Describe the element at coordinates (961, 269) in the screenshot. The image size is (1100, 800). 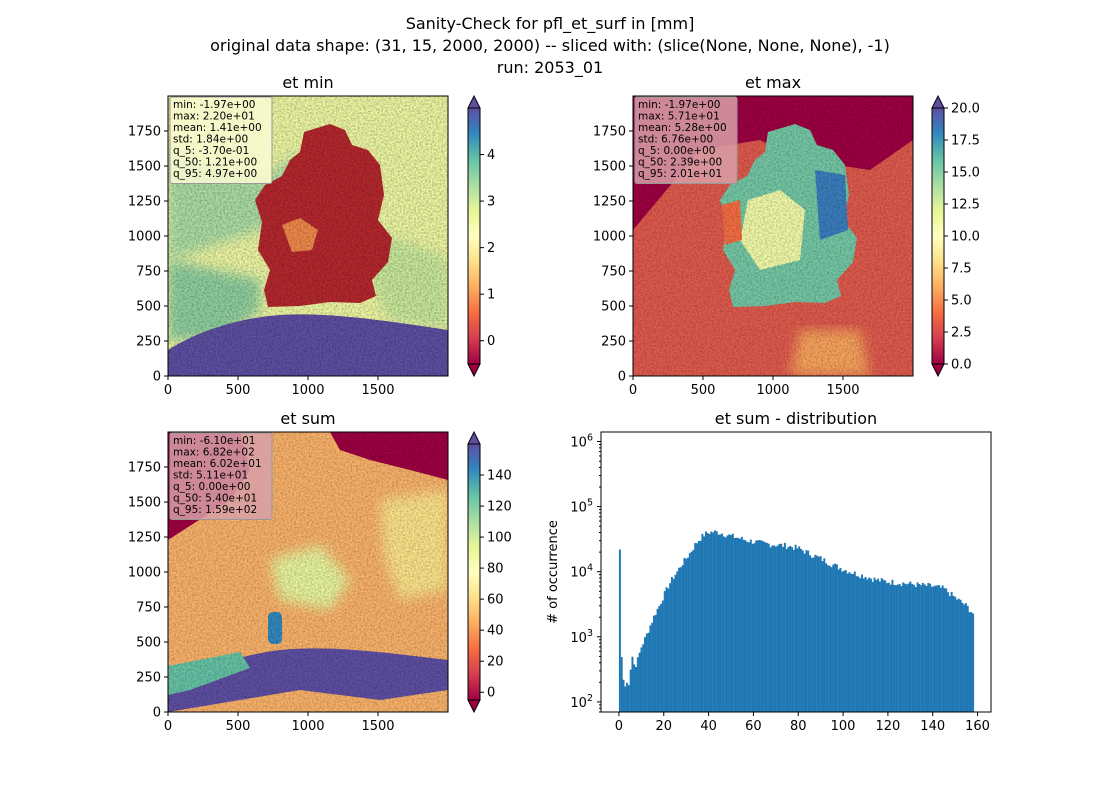
I see `colorbar-tick-label: 7.5` at that location.